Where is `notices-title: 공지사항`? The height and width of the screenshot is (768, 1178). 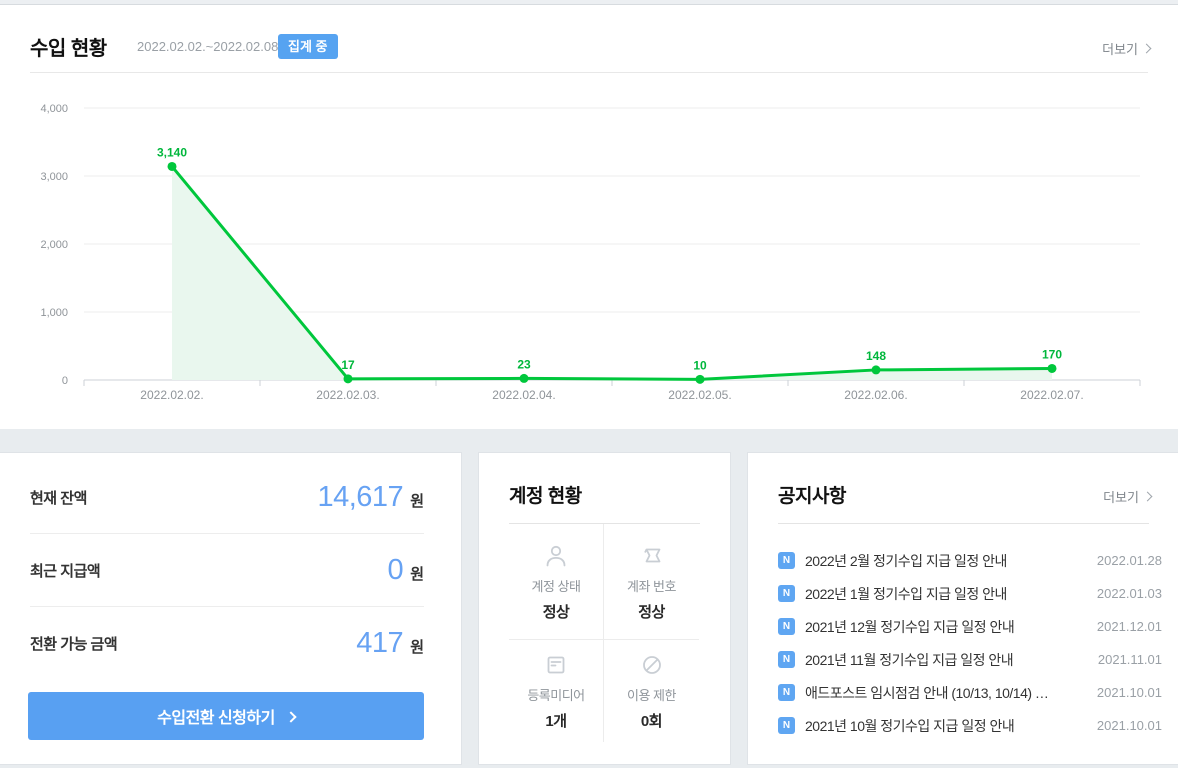 notices-title: 공지사항 is located at coordinates (812, 496).